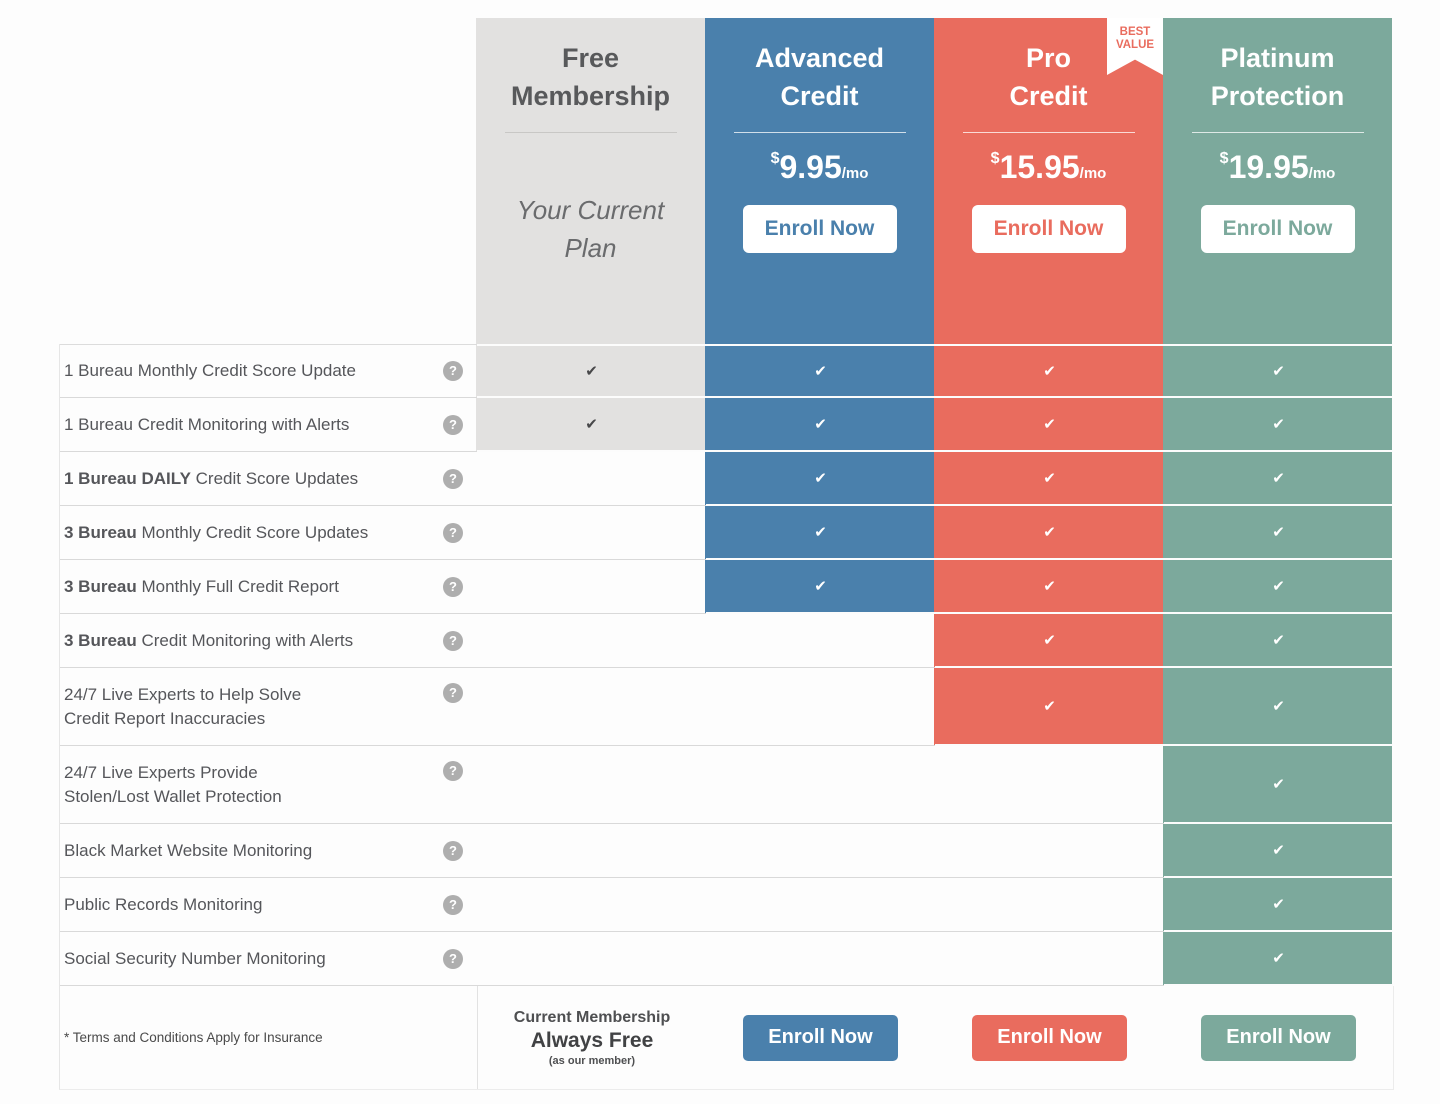 The image size is (1440, 1104). What do you see at coordinates (1277, 77) in the screenshot?
I see `platinum-plan-title: Platinum Protection` at bounding box center [1277, 77].